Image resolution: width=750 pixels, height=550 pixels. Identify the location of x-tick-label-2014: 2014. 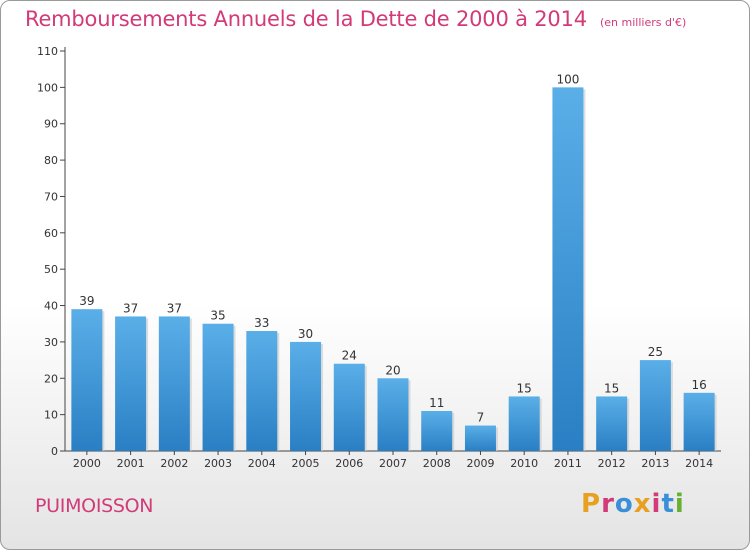
(699, 463).